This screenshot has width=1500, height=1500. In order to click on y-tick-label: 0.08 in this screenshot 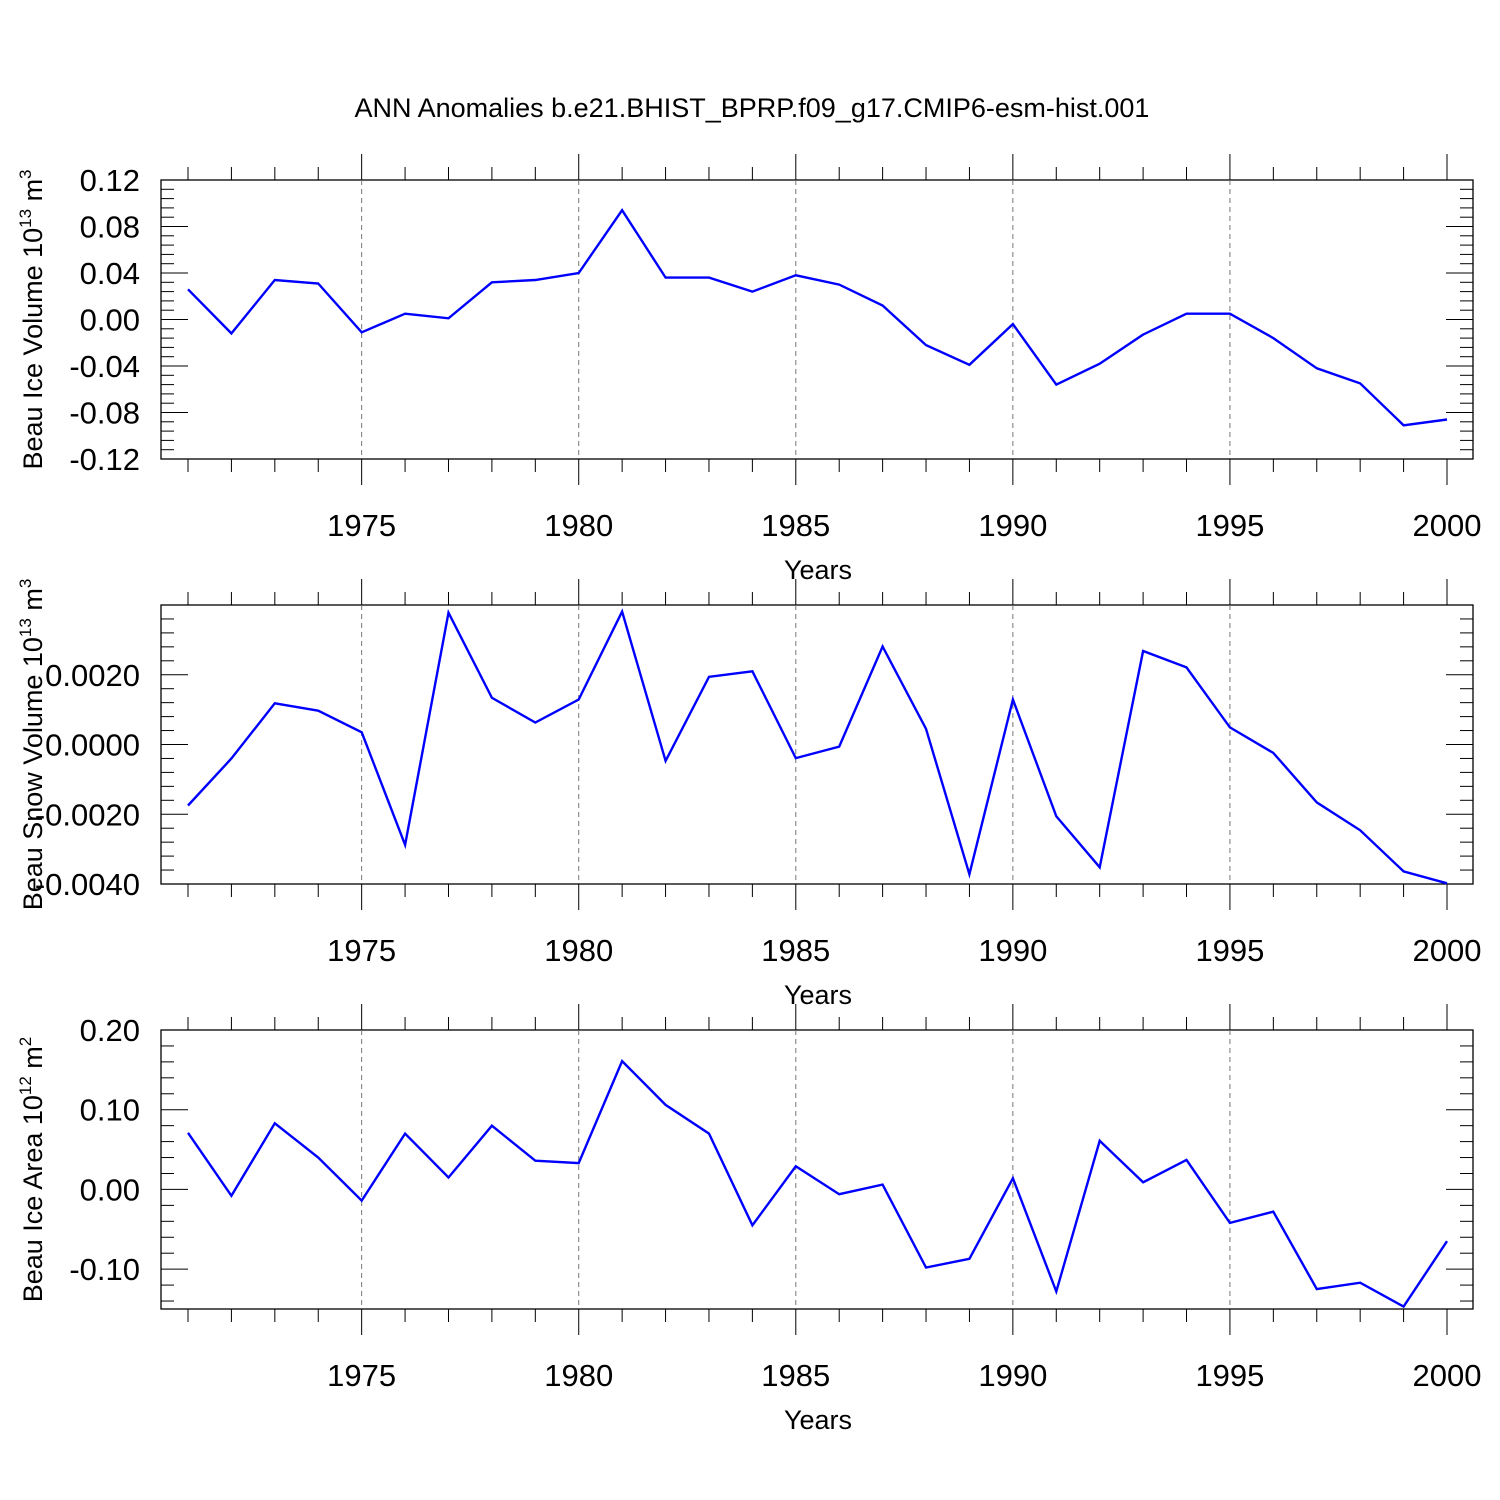, I will do `click(110, 227)`.